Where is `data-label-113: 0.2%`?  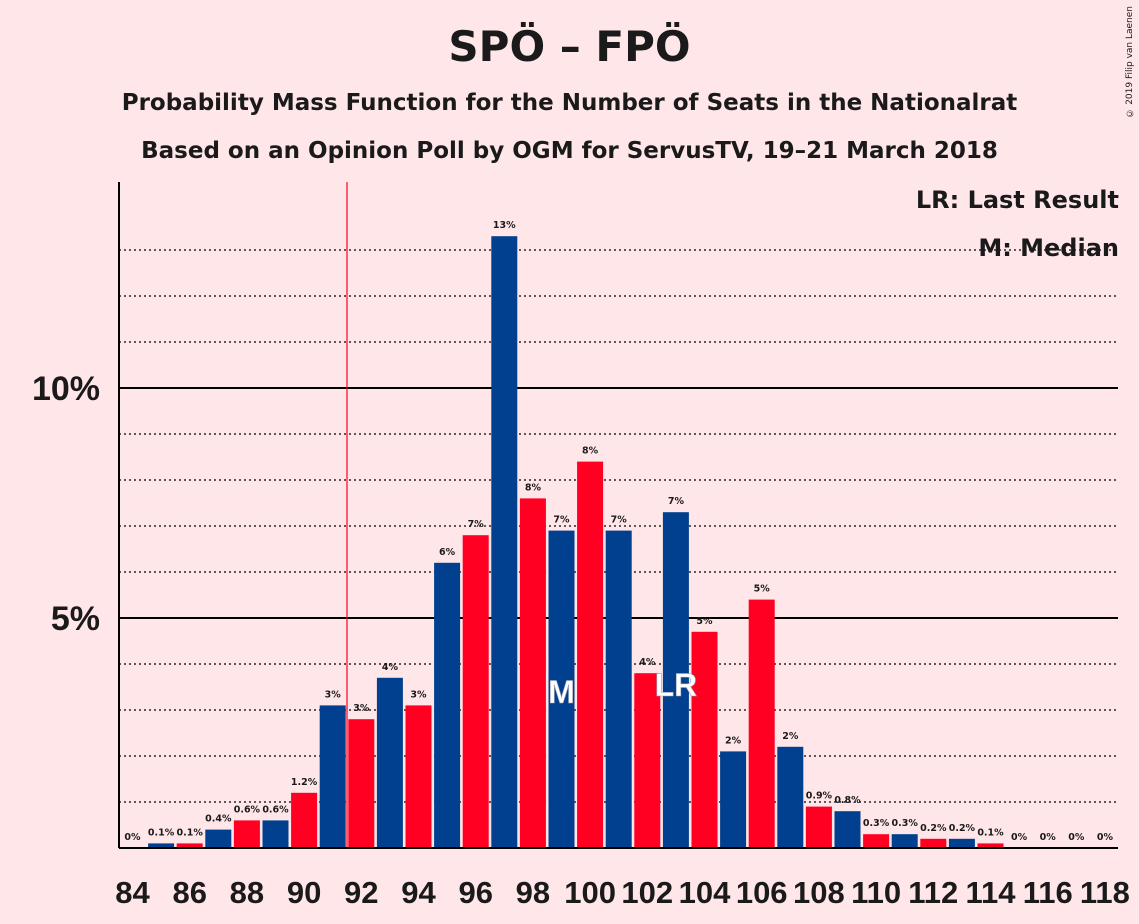
data-label-113: 0.2% is located at coordinates (962, 828).